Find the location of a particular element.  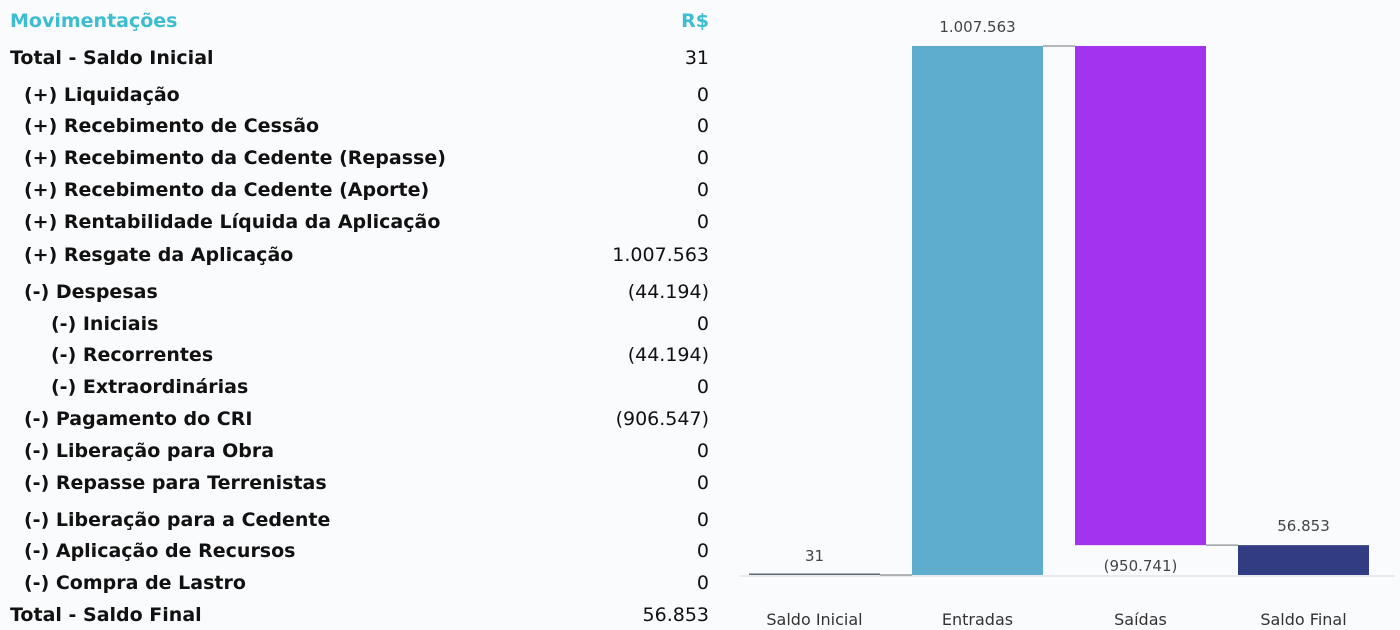

row-label: (+) Recebimento de Cessão is located at coordinates (172, 126).